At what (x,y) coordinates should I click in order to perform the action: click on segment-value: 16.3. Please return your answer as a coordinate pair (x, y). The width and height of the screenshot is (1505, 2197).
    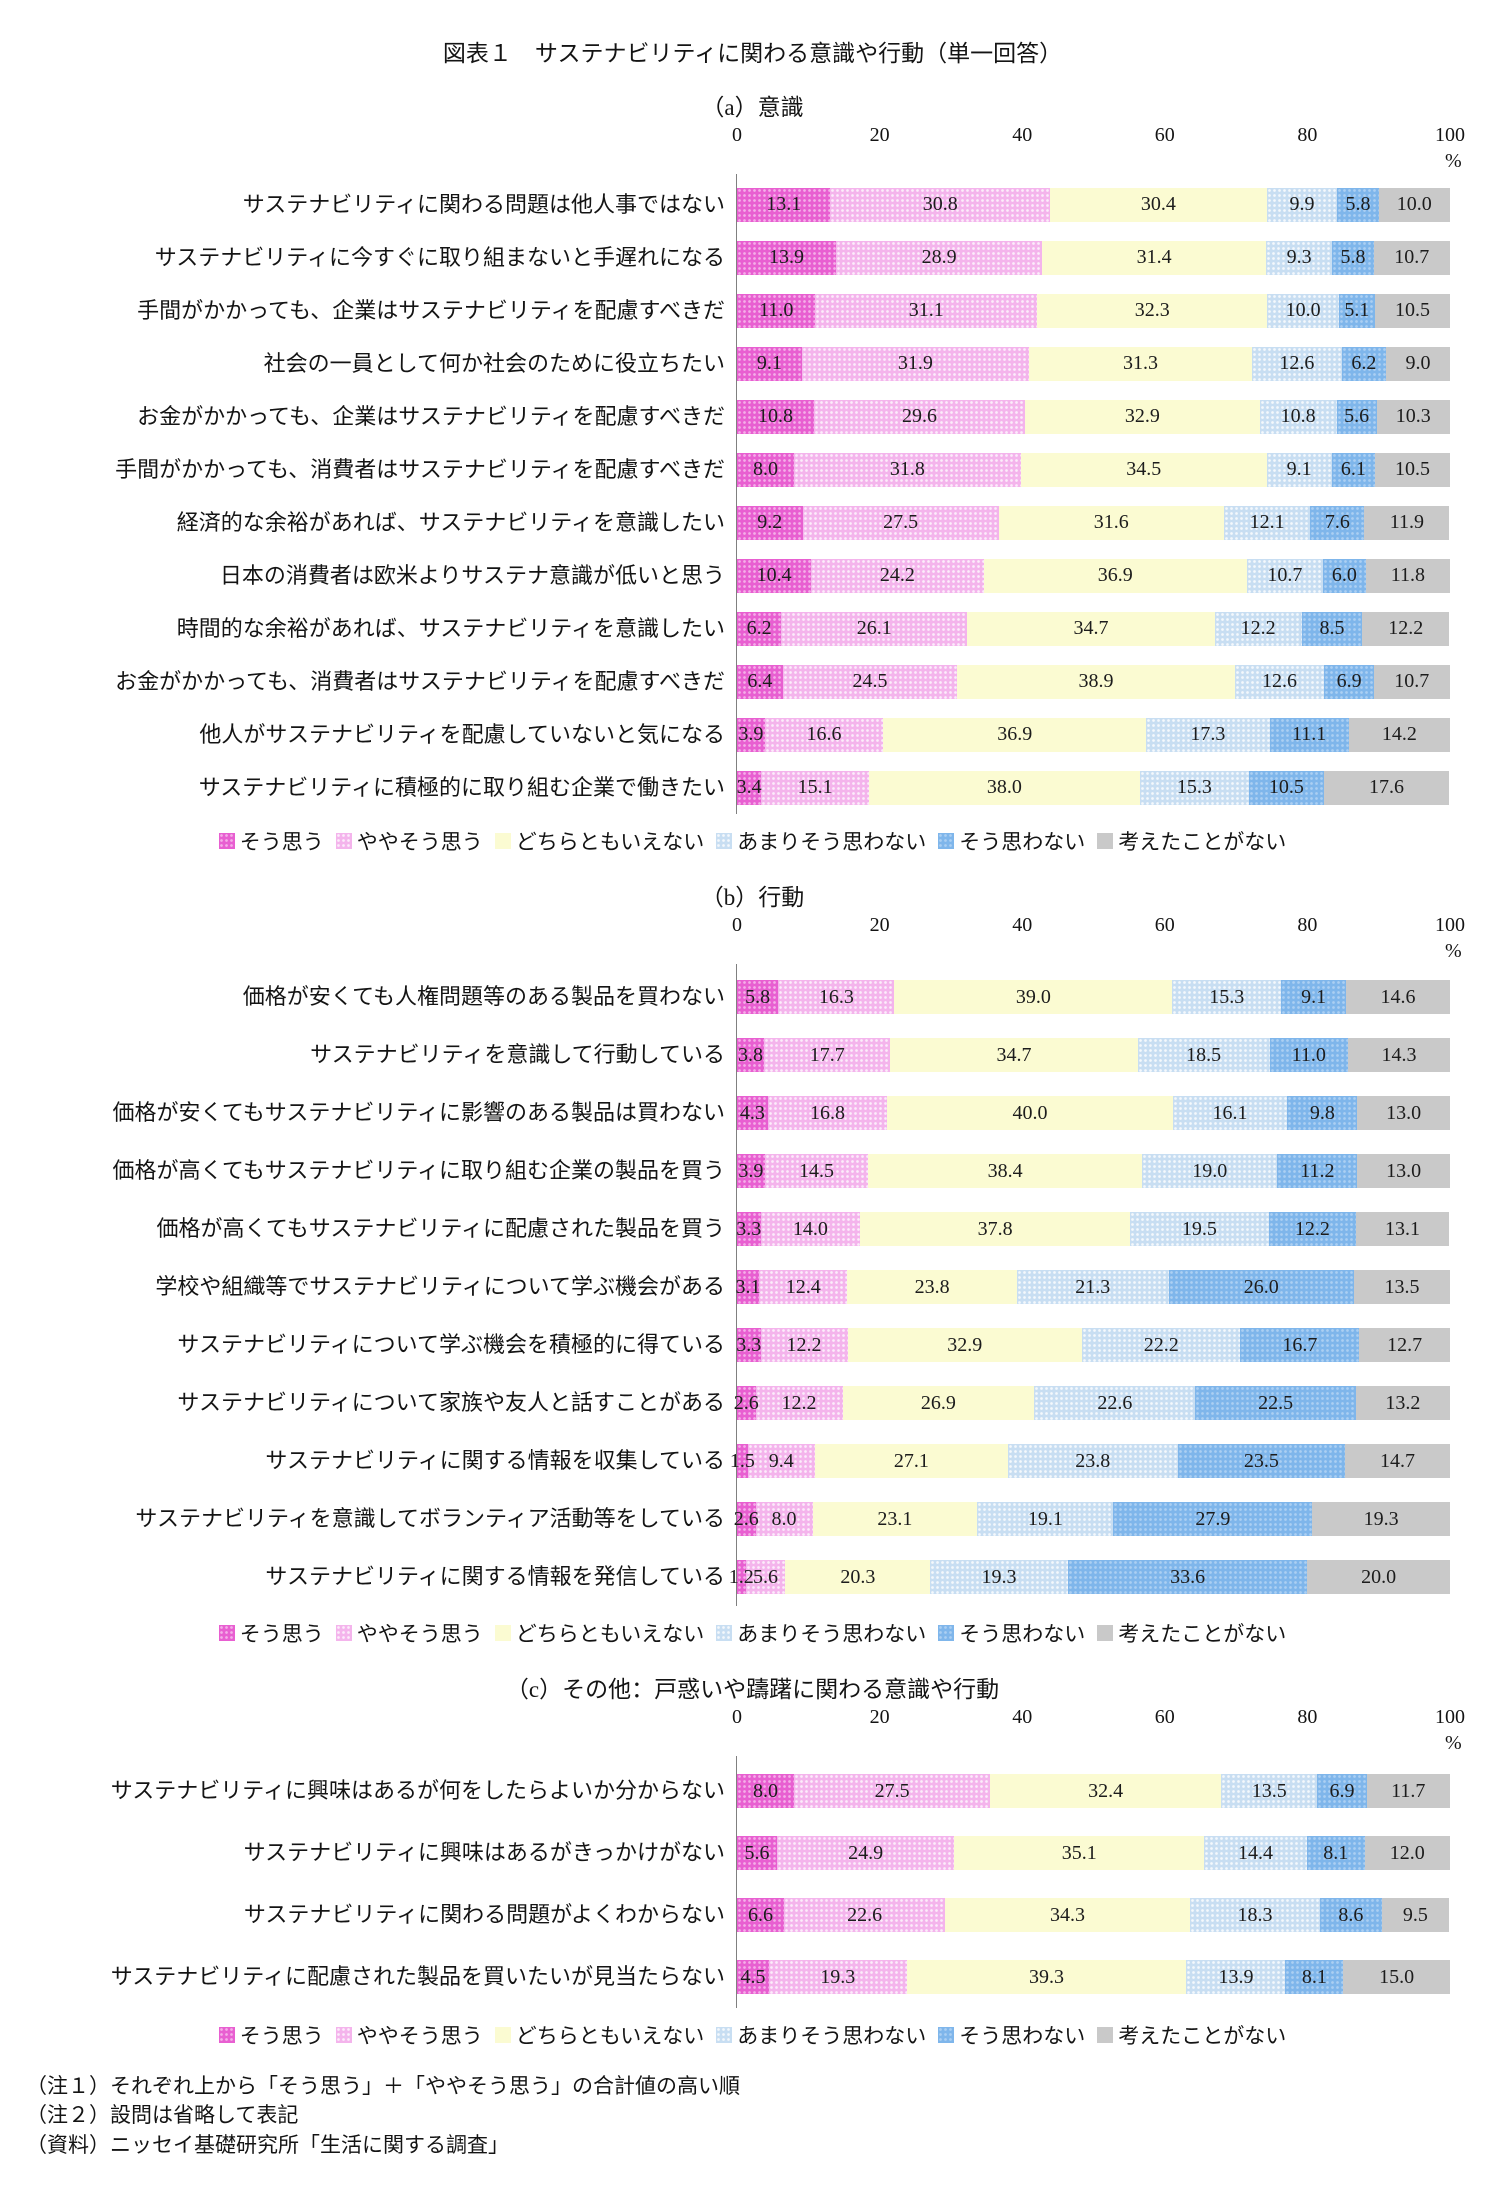
    Looking at the image, I should click on (836, 996).